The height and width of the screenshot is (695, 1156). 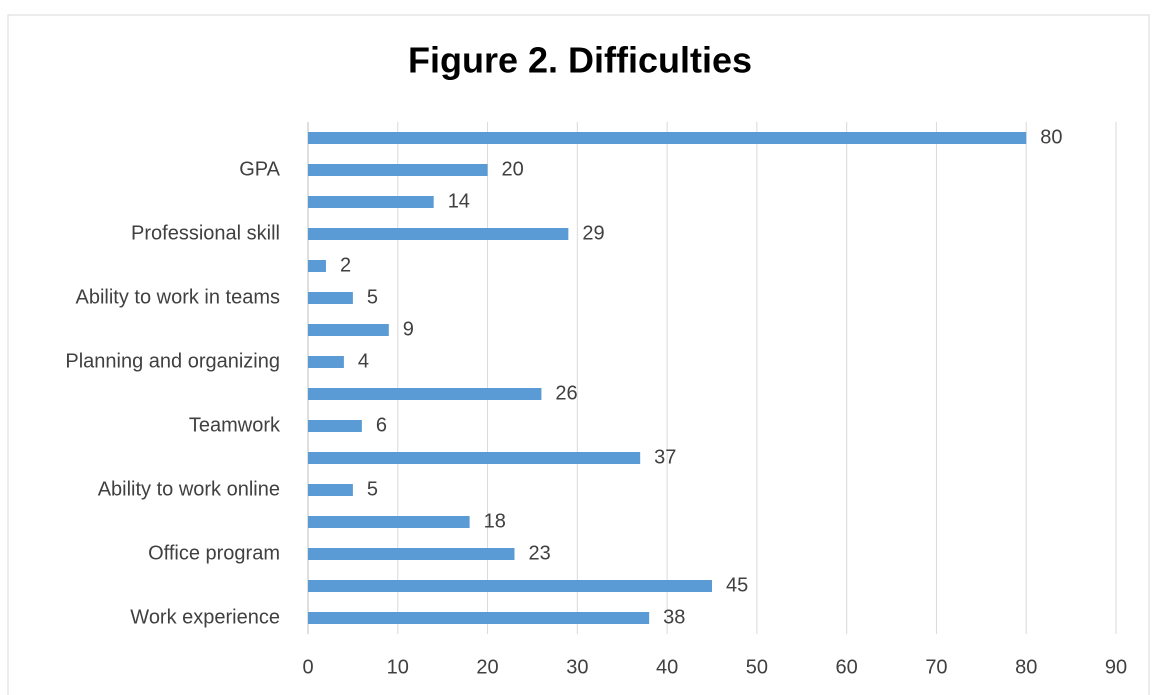 I want to click on x-tick-label: 20, so click(x=487, y=667).